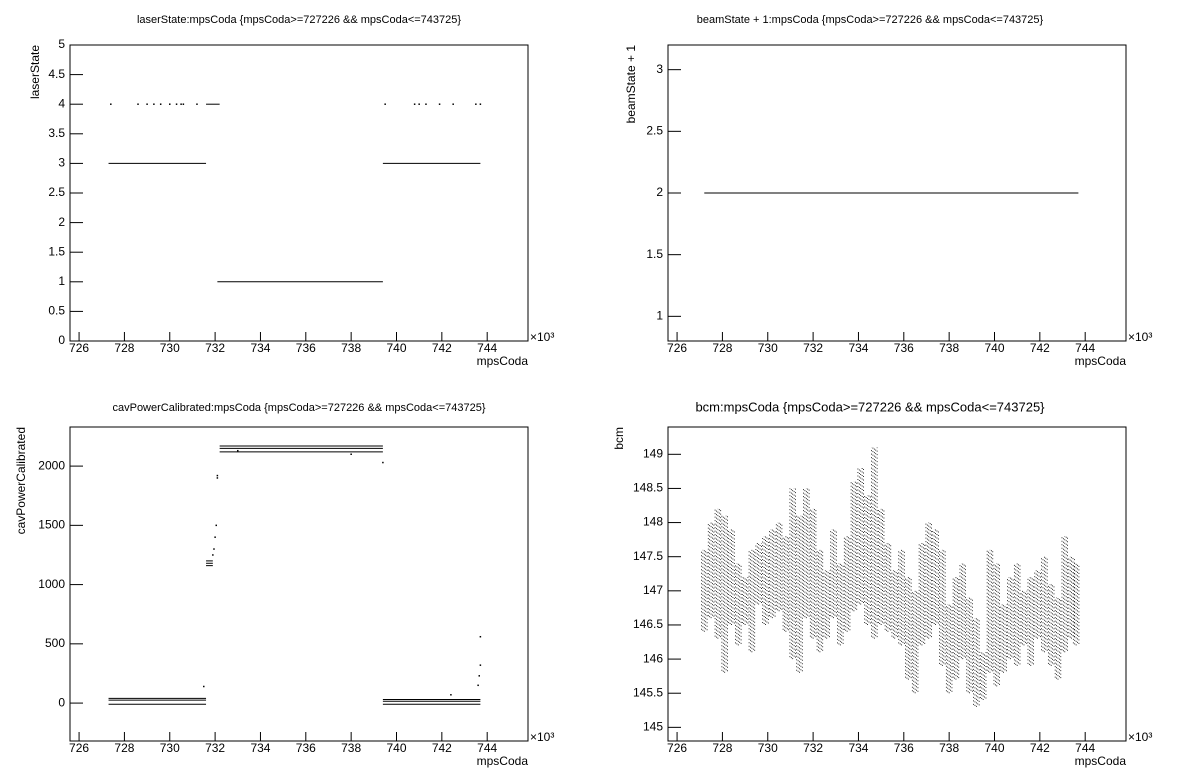 This screenshot has height=772, width=1196. What do you see at coordinates (648, 624) in the screenshot?
I see `y-tick-label: 146.5` at bounding box center [648, 624].